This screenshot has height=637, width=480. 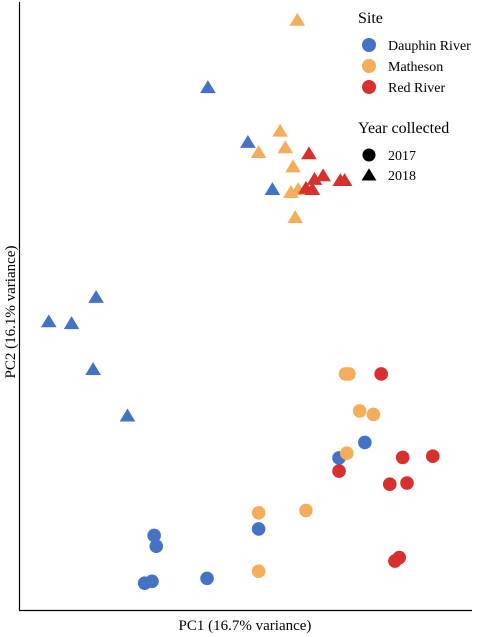 I want to click on legend-label-2017: 2017, so click(x=402, y=156).